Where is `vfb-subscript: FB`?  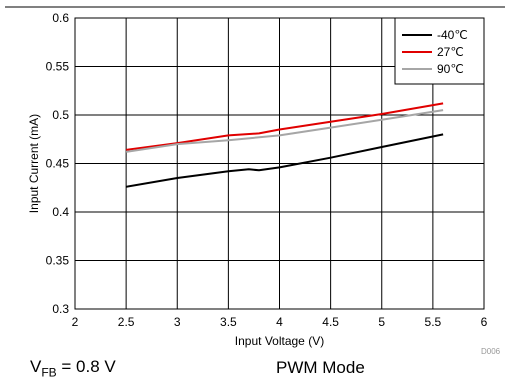
vfb-subscript: FB is located at coordinates (49, 372).